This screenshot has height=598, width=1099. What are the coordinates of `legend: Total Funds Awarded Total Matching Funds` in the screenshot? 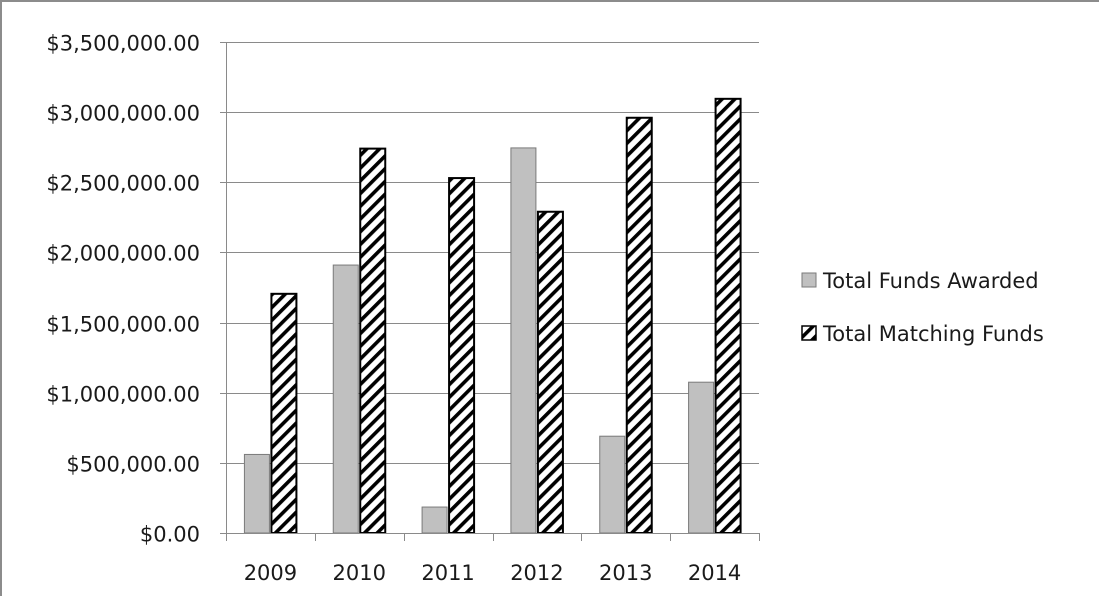 It's located at (922, 307).